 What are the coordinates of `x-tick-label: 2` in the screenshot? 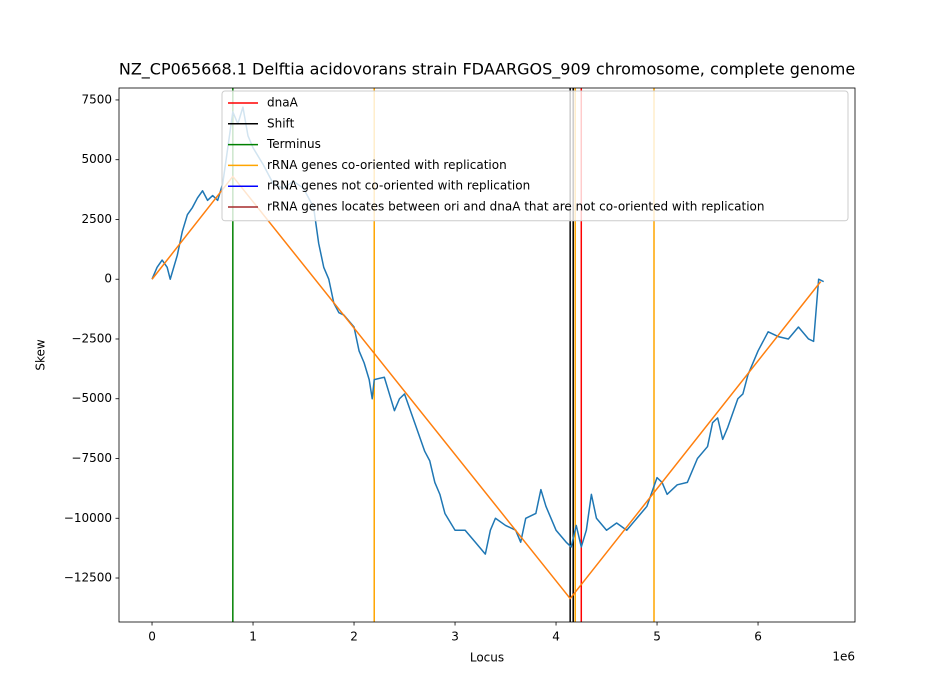 It's located at (354, 637).